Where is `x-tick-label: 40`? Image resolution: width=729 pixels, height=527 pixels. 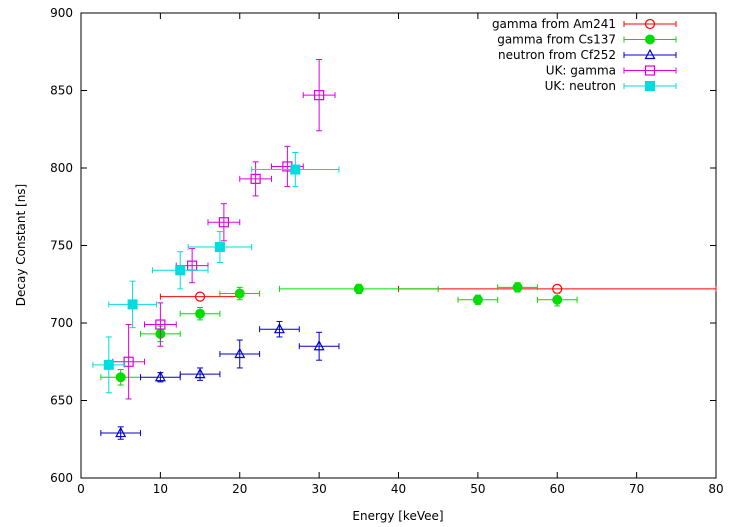
x-tick-label: 40 is located at coordinates (398, 489).